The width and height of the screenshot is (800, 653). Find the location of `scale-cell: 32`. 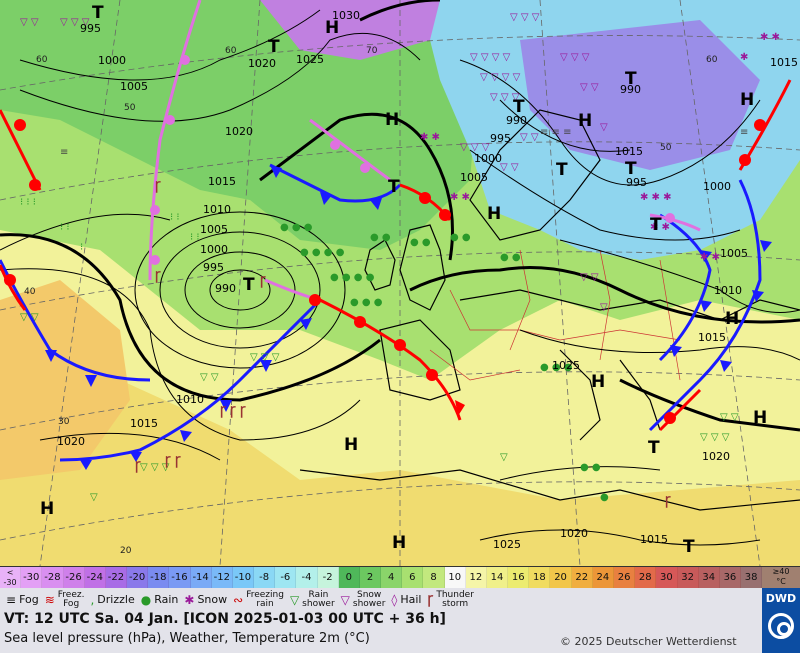

scale-cell: 32 is located at coordinates (688, 577).